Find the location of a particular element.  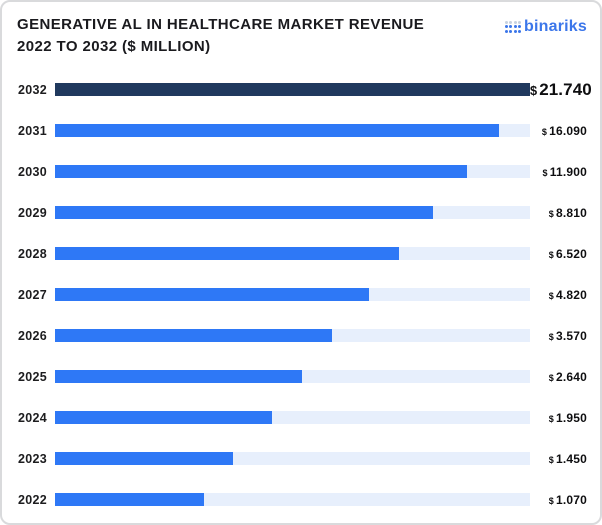

value-label: $1.950 is located at coordinates (558, 418).